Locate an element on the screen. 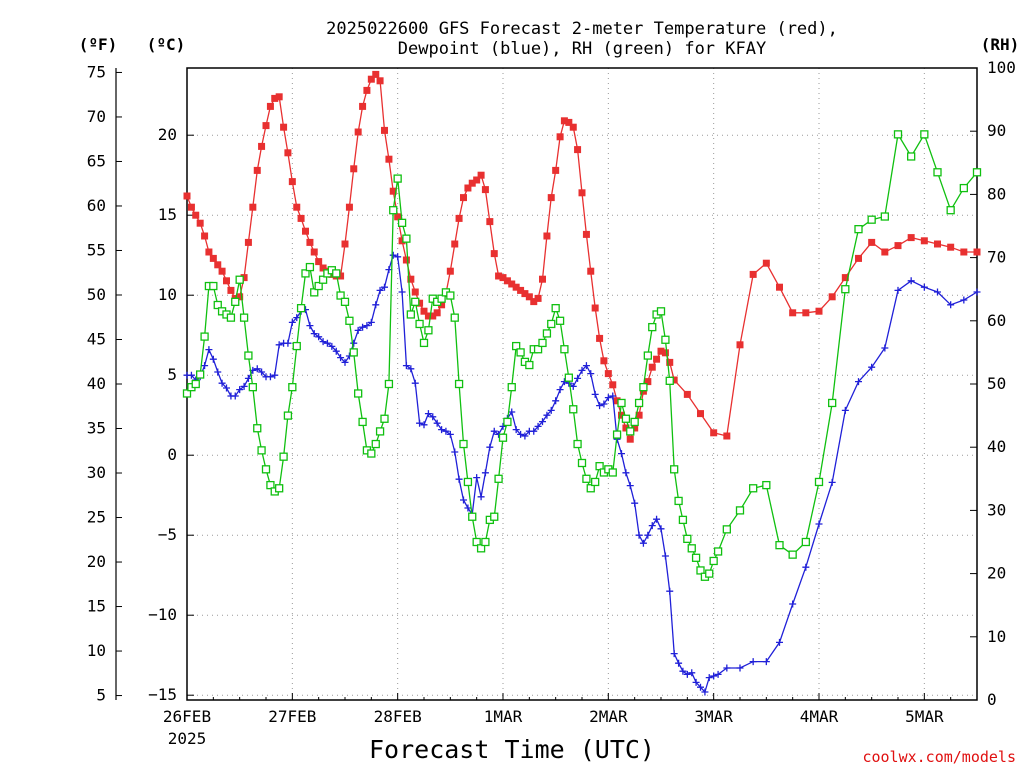  fahrenheit-tick-label: 5 is located at coordinates (101, 695).